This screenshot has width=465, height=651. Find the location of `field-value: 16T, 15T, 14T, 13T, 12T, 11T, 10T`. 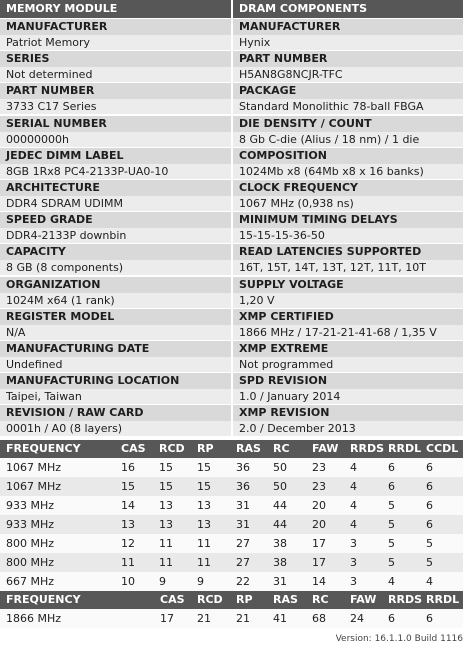

field-value: 16T, 15T, 14T, 13T, 12T, 11T, 10T is located at coordinates (348, 268).